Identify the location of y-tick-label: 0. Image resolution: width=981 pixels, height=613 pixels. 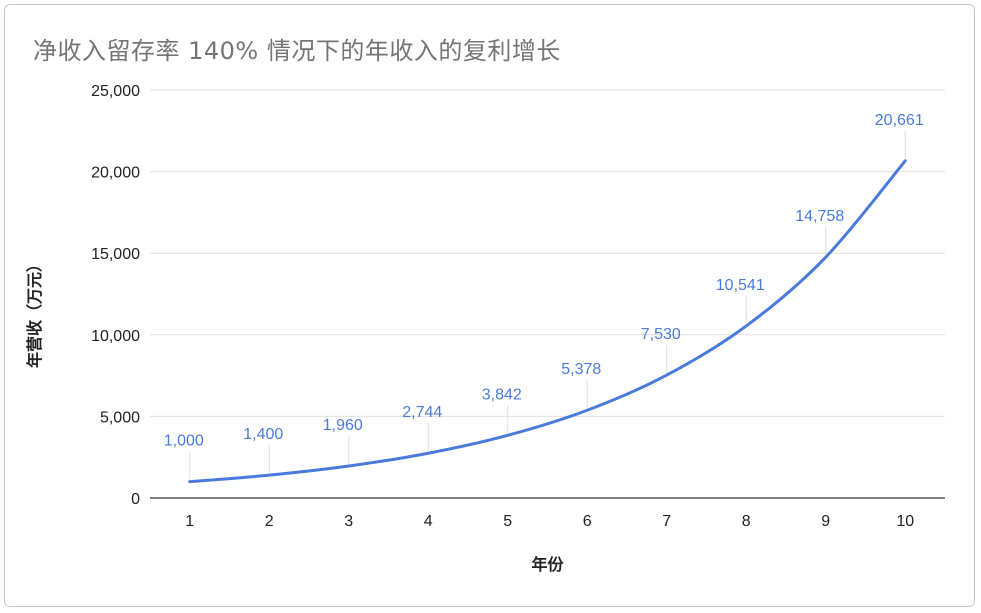
(135, 499).